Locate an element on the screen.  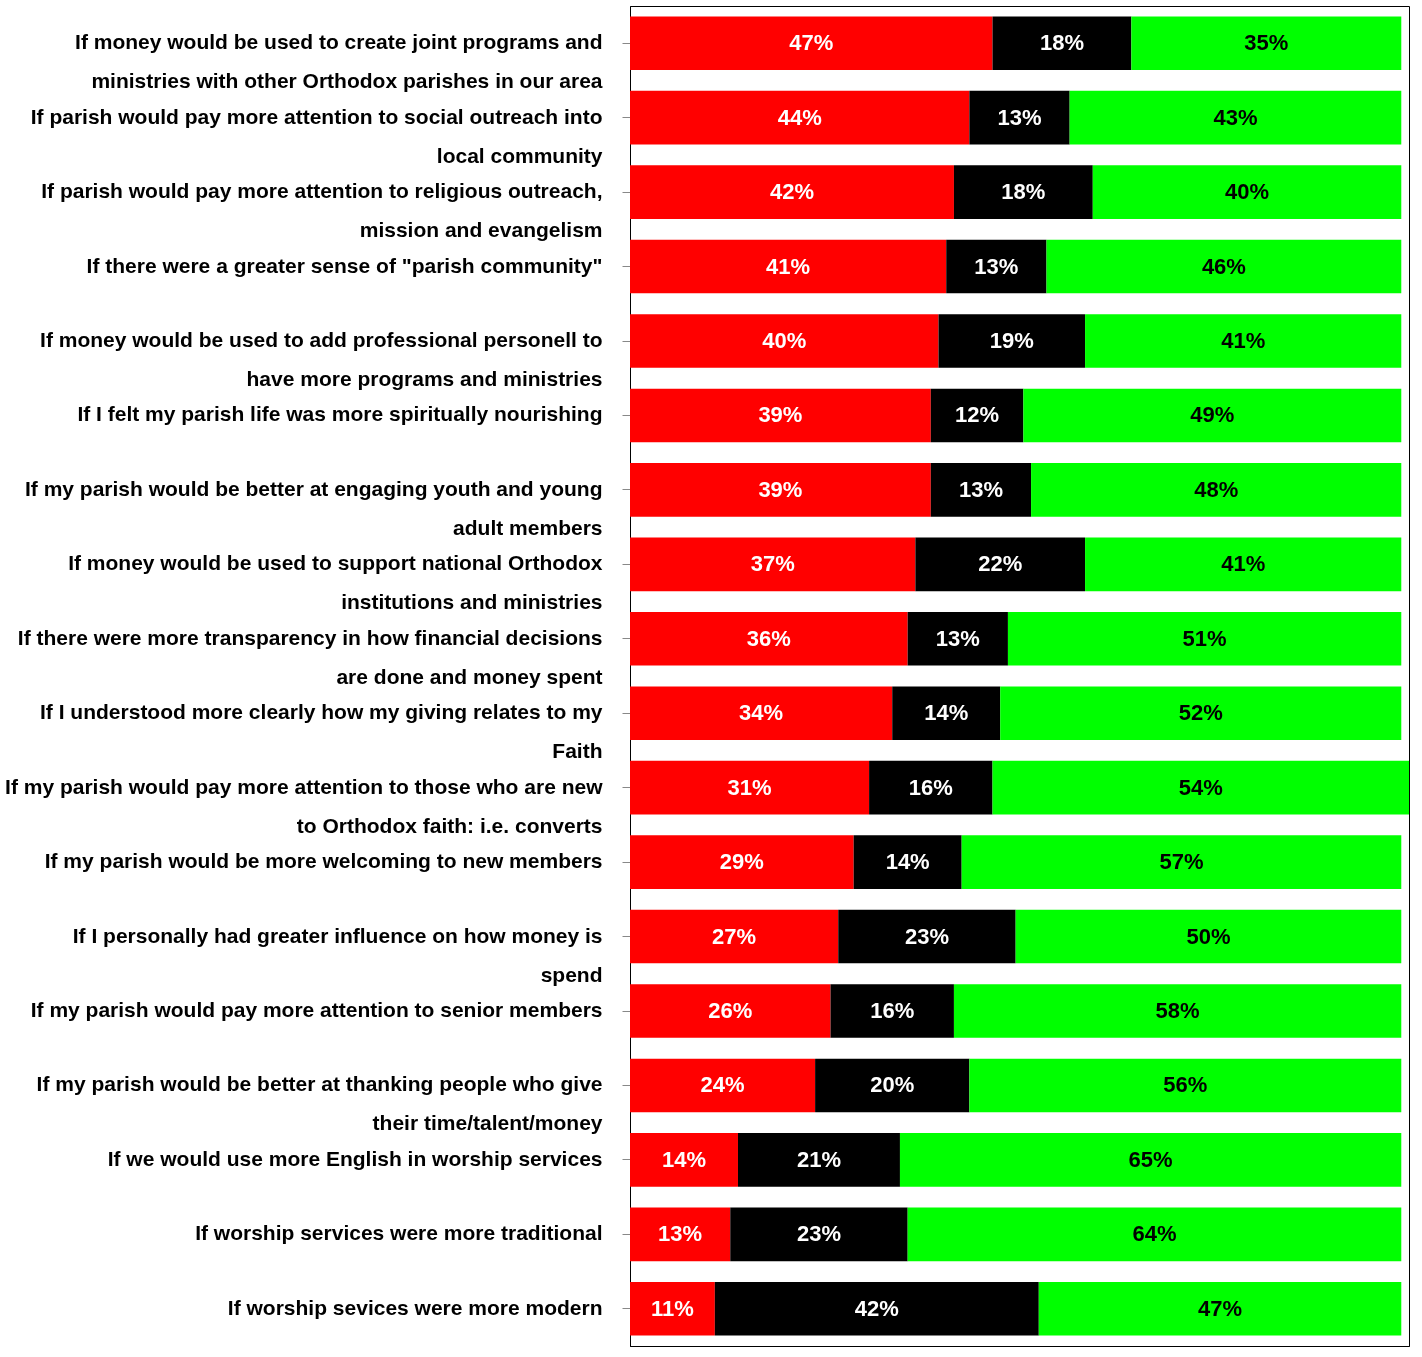
data-label: 49% is located at coordinates (1212, 415).